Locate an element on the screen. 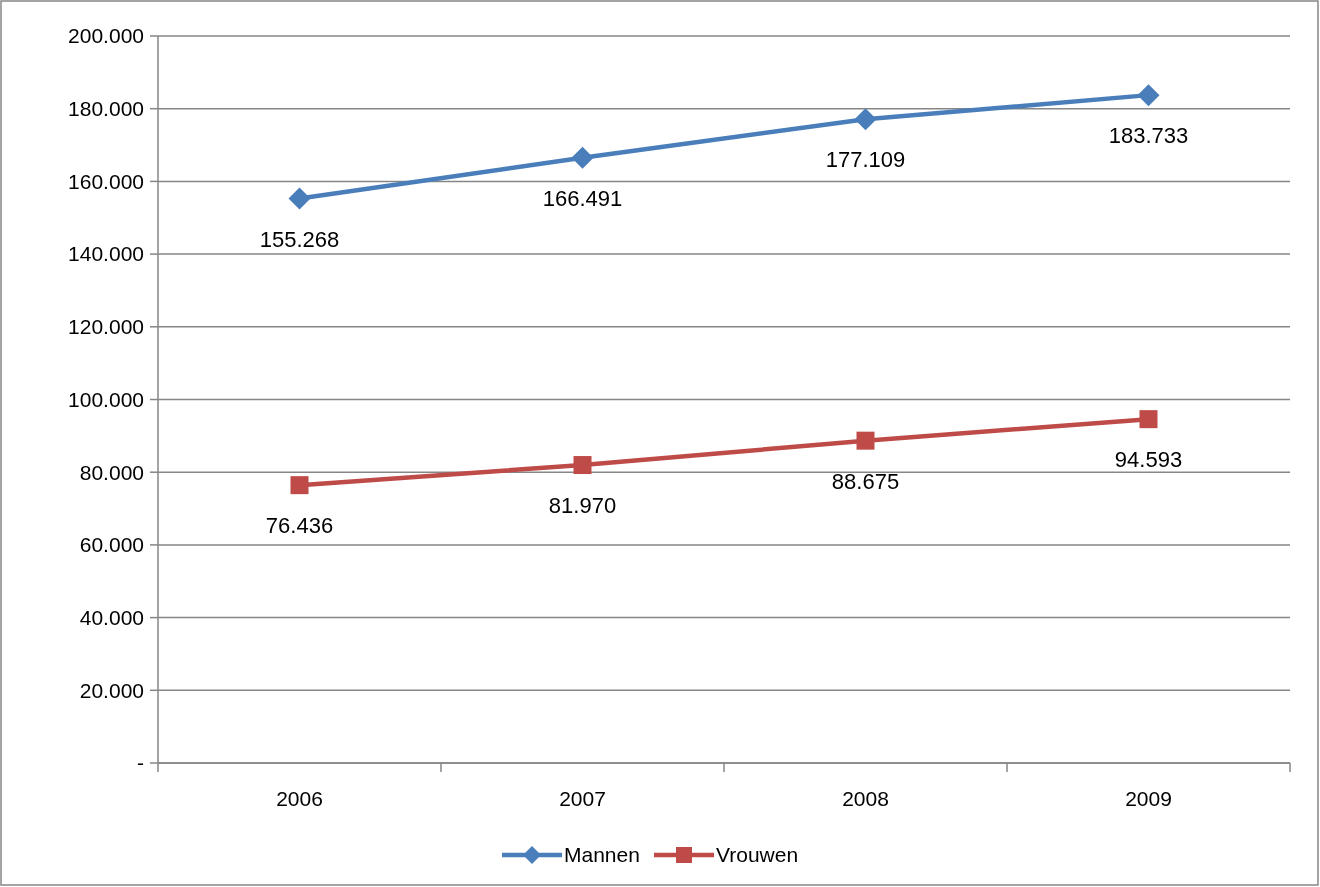 The height and width of the screenshot is (887, 1320). data-label: 94.593 is located at coordinates (1148, 460).